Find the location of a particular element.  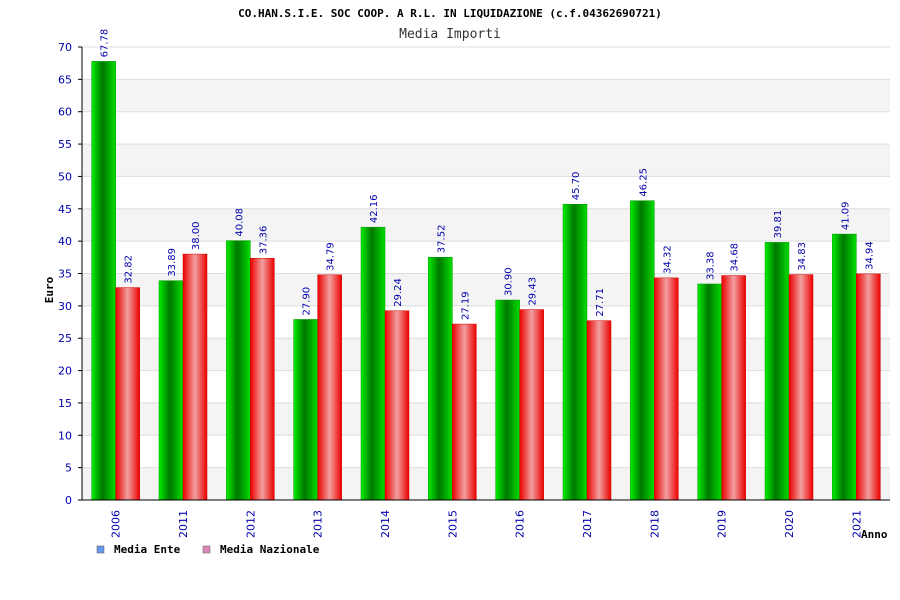

bar-media-ente-2015 is located at coordinates (440, 378).